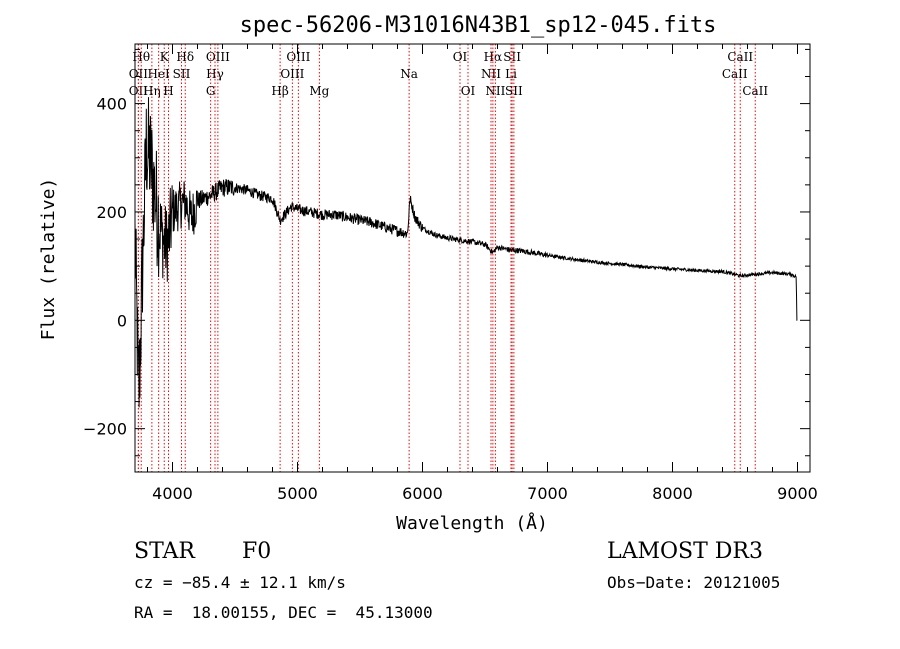  What do you see at coordinates (797, 493) in the screenshot?
I see `x-tick-label: 9000` at bounding box center [797, 493].